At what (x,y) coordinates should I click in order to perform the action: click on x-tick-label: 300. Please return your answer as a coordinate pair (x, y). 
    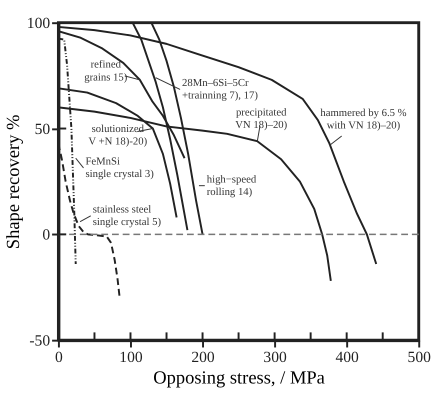
    Looking at the image, I should click on (275, 357).